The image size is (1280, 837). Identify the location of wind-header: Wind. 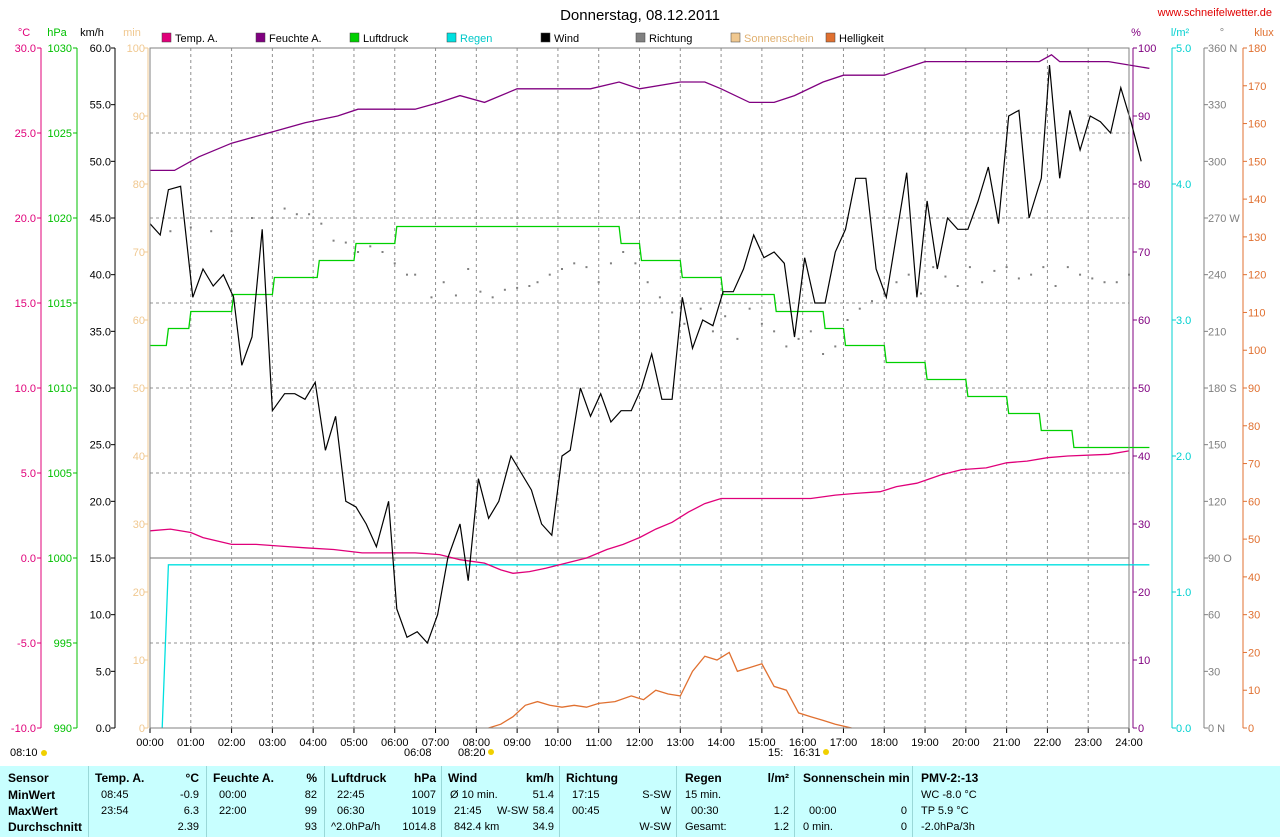
(463, 778).